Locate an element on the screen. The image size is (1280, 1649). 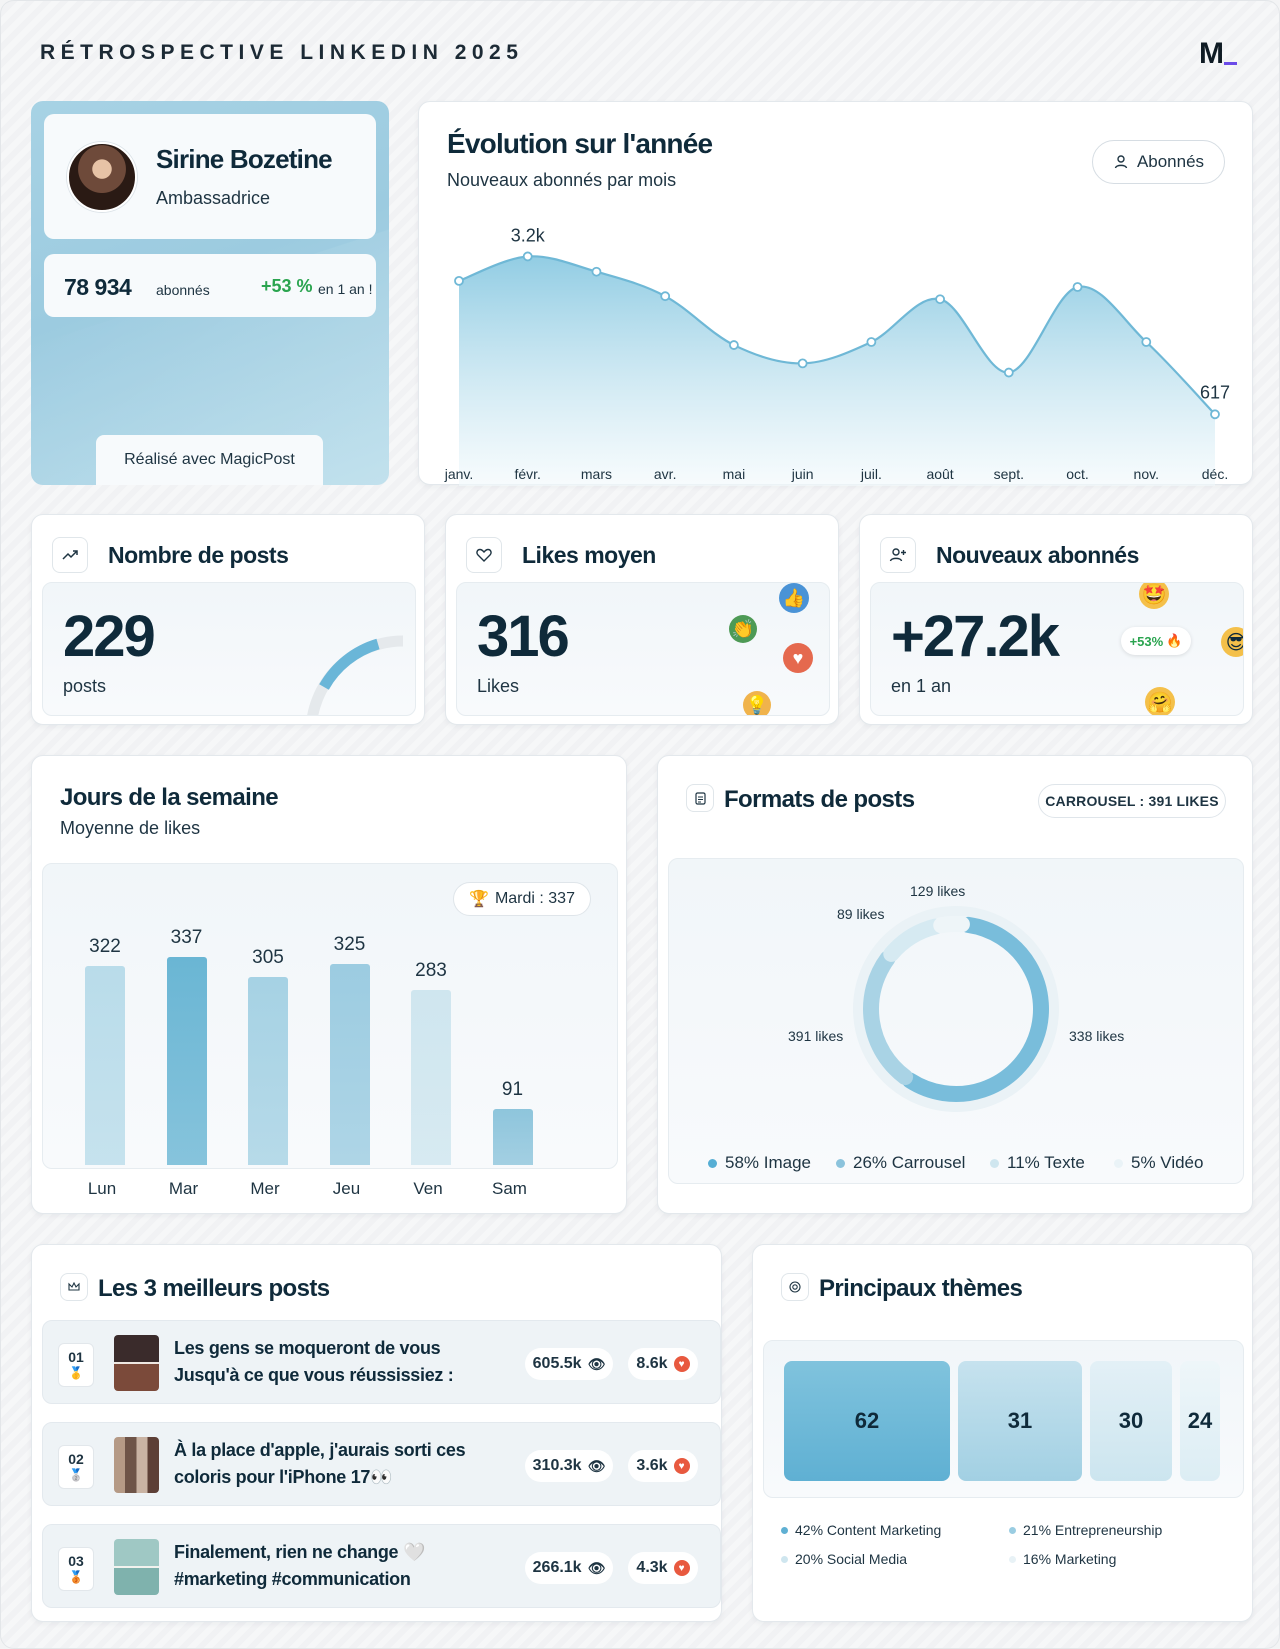
average-likes-value: 316 is located at coordinates (523, 636).